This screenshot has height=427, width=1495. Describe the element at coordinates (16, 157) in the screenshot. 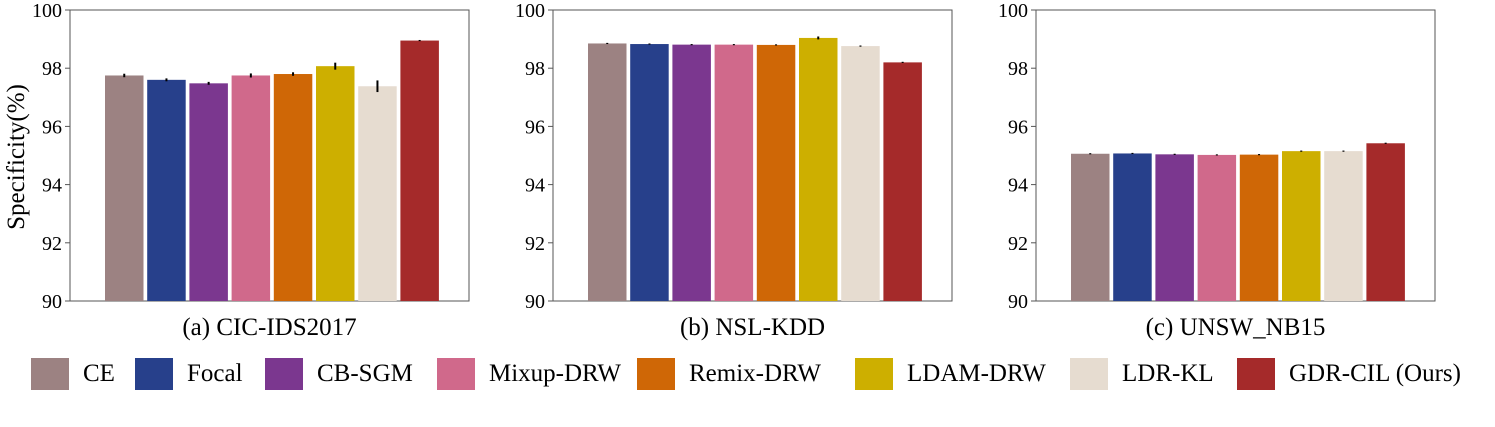

I see `y-axis-label: Specificity(%)` at that location.